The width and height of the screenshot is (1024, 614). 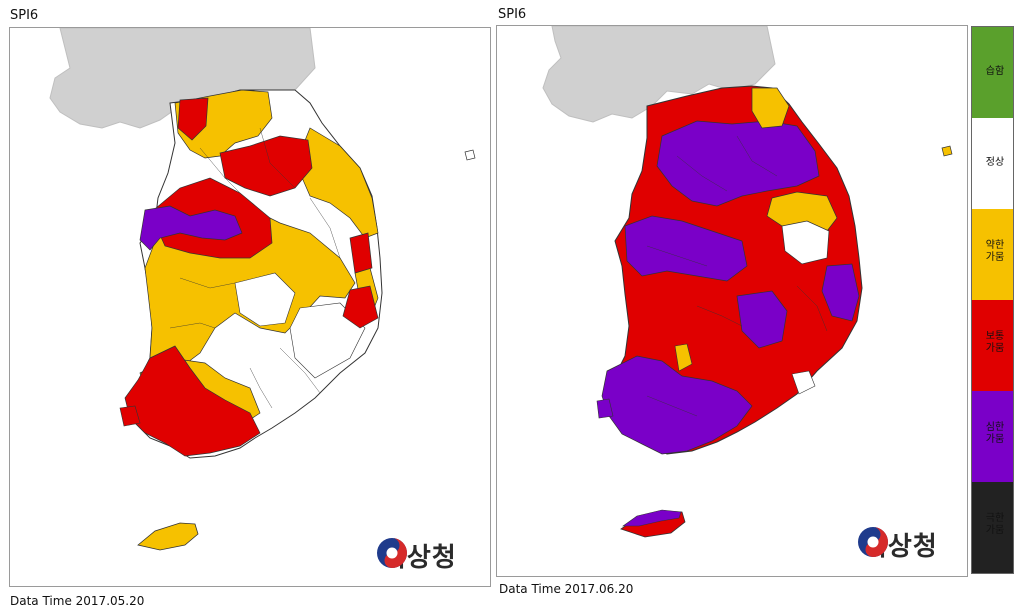 I want to click on legend-swatch-mild-drought, so click(x=992, y=254).